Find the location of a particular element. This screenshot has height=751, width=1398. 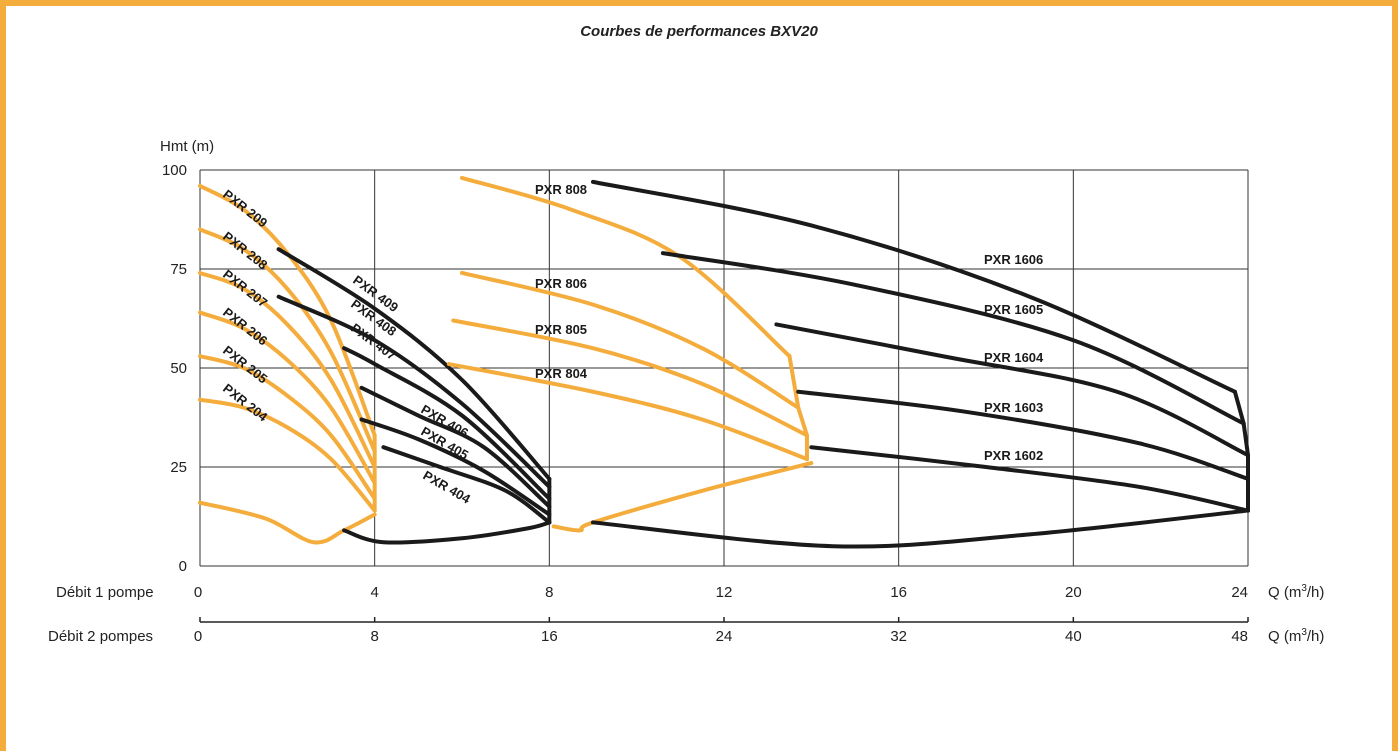

y-tick-label: 0 is located at coordinates (183, 566).